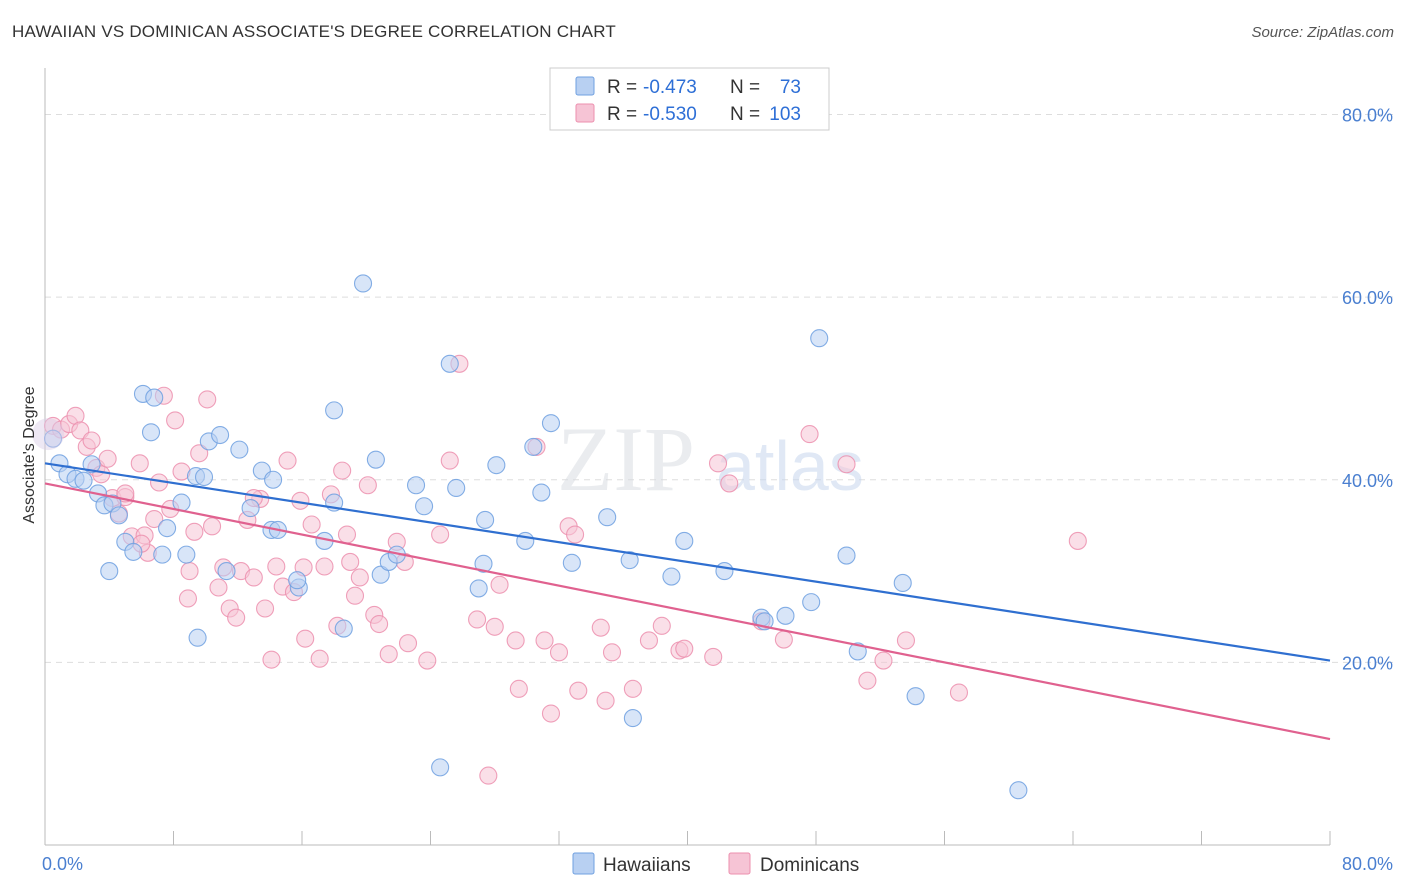 This screenshot has height=892, width=1406. I want to click on legend-swatch-hawaiians, so click(585, 86).